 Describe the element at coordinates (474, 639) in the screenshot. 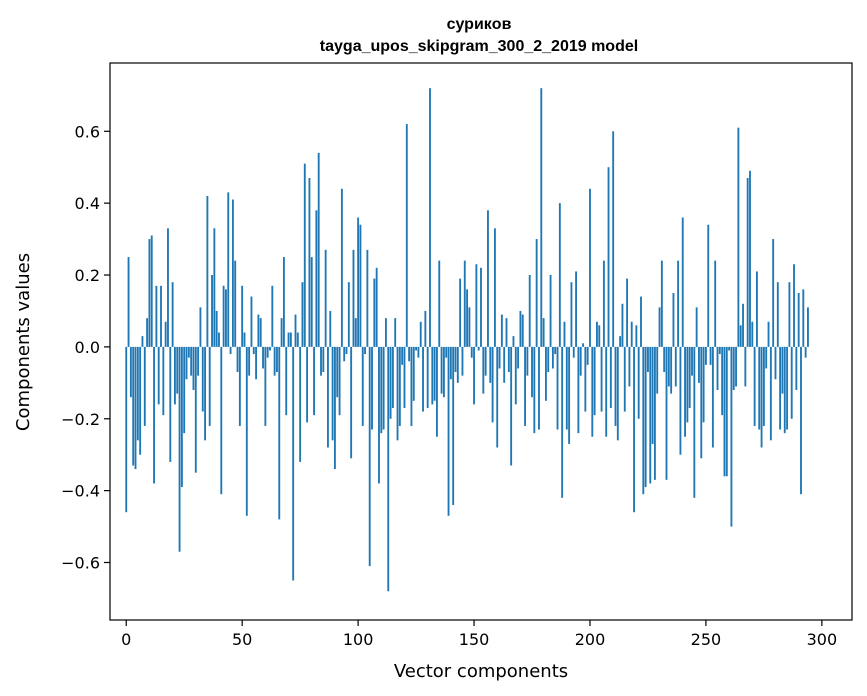

I see `x-tick-label: 150` at that location.